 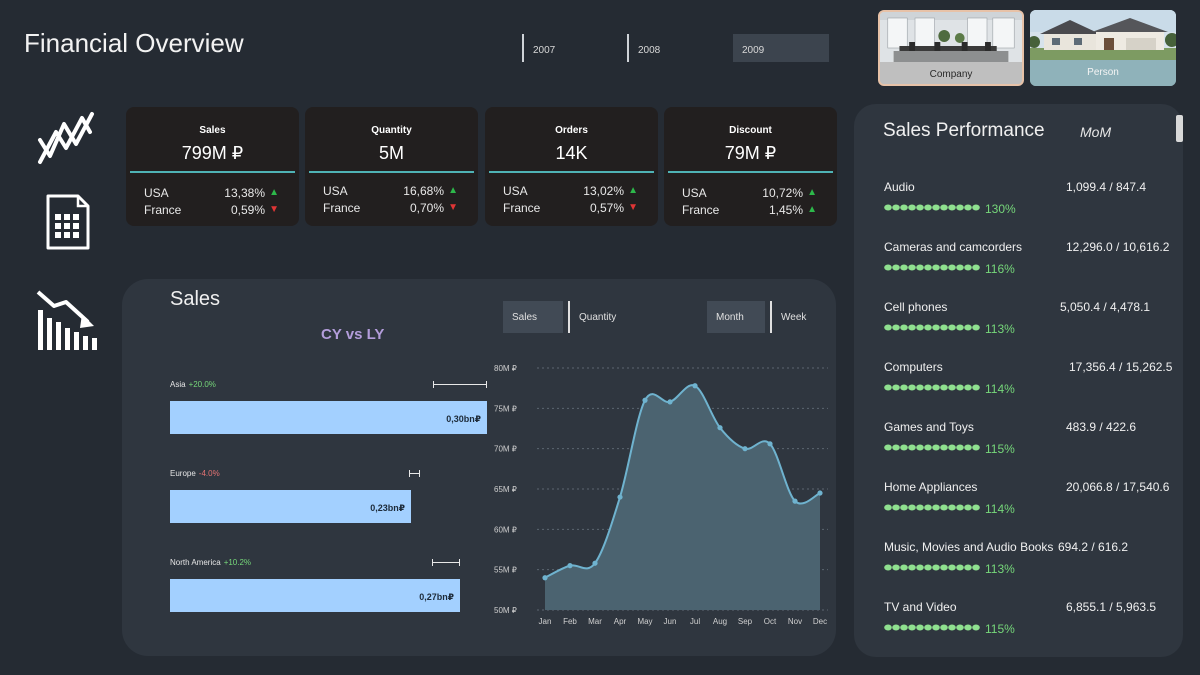 What do you see at coordinates (66, 139) in the screenshot?
I see `trend-lines-icon` at bounding box center [66, 139].